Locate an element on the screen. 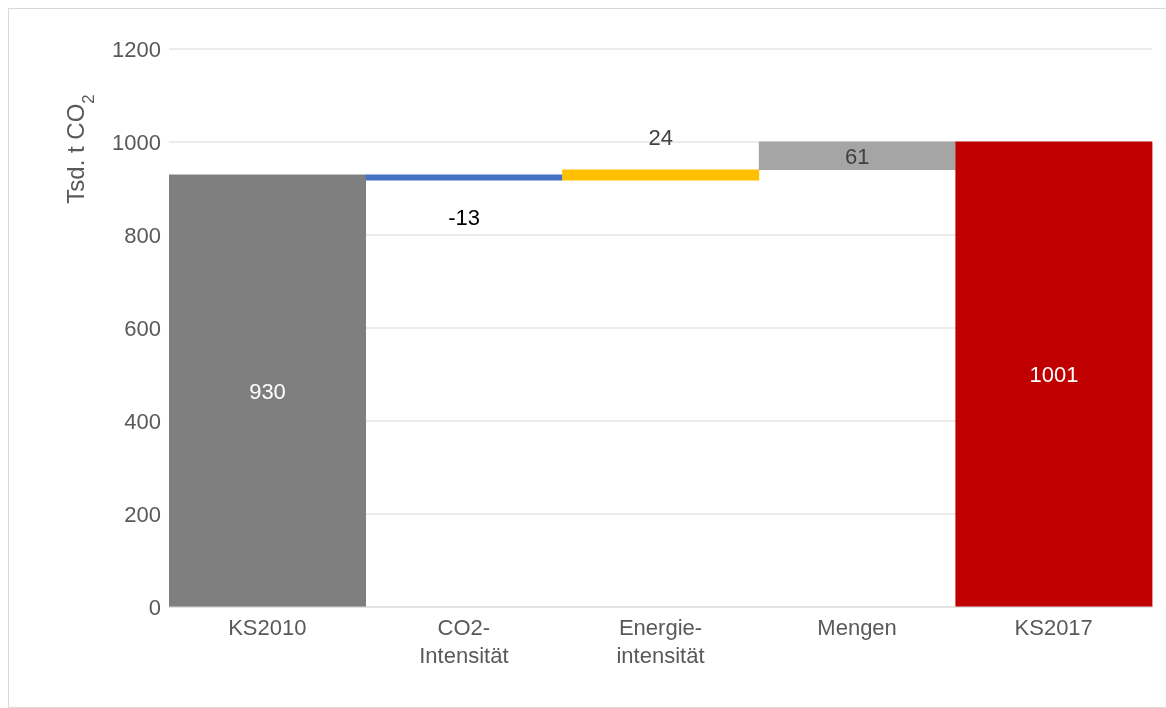 This screenshot has width=1166, height=708. data-label: 24 is located at coordinates (660, 138).